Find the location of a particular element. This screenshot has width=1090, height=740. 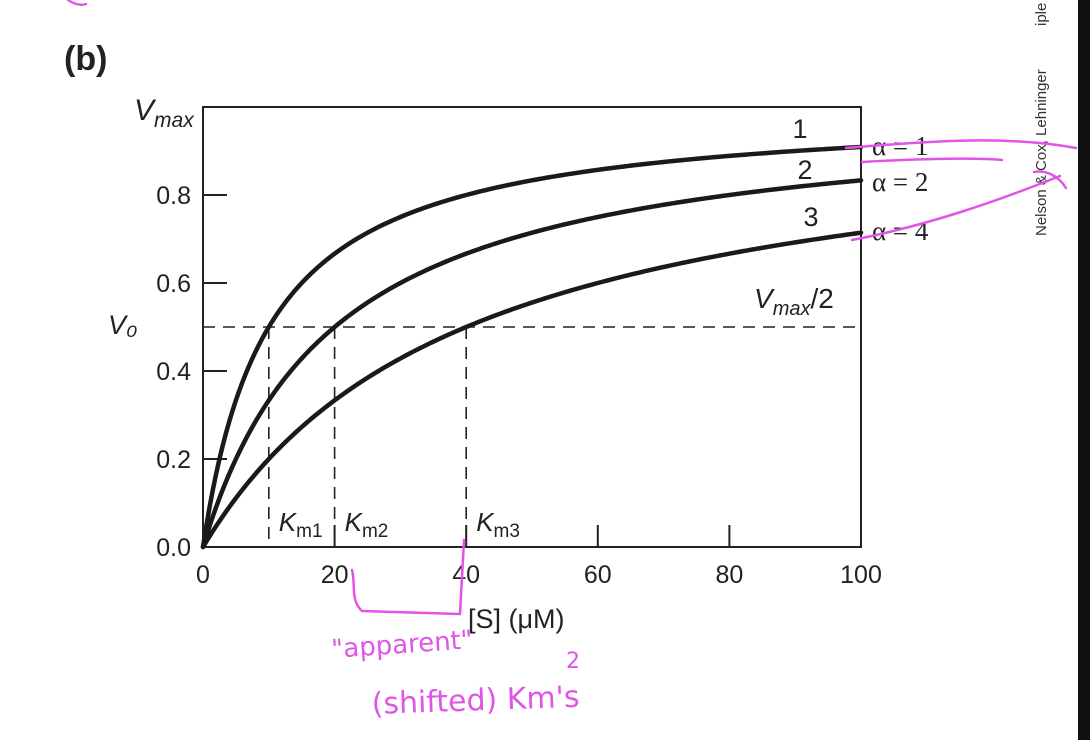

km-label-sub: m3 is located at coordinates (507, 531).